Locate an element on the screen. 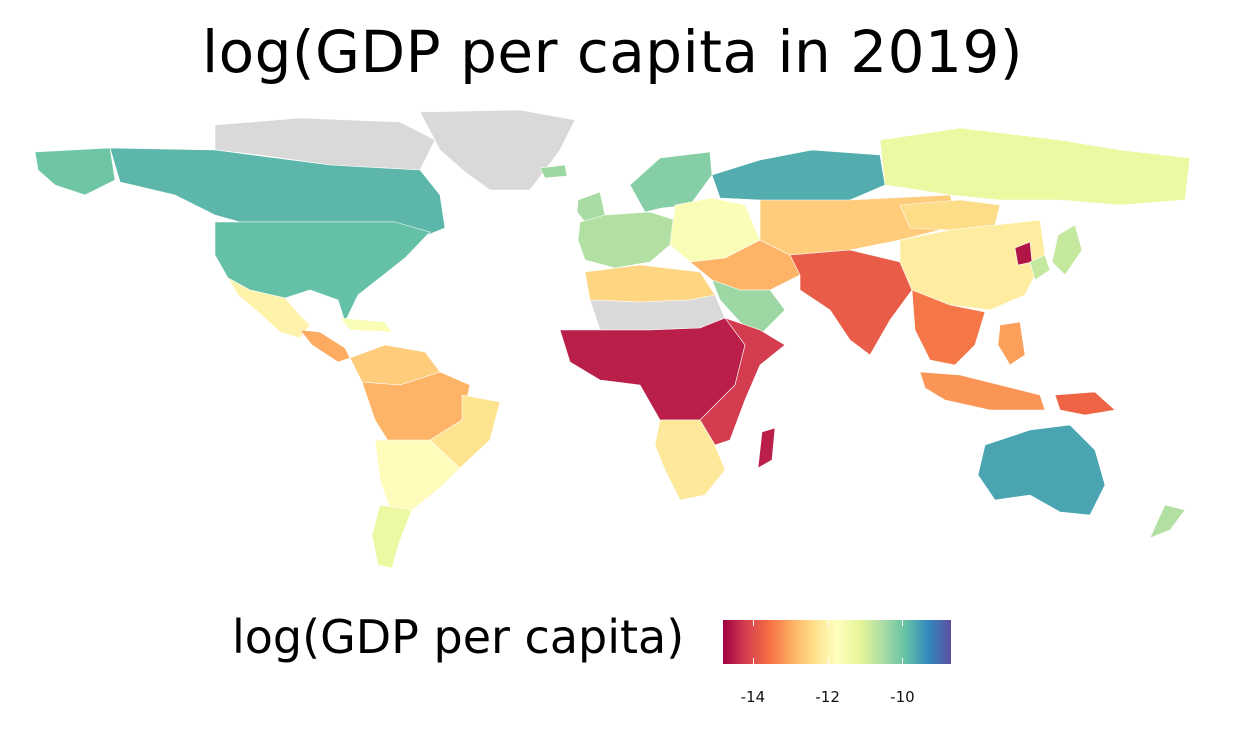  region-north-africa is located at coordinates (650, 283).